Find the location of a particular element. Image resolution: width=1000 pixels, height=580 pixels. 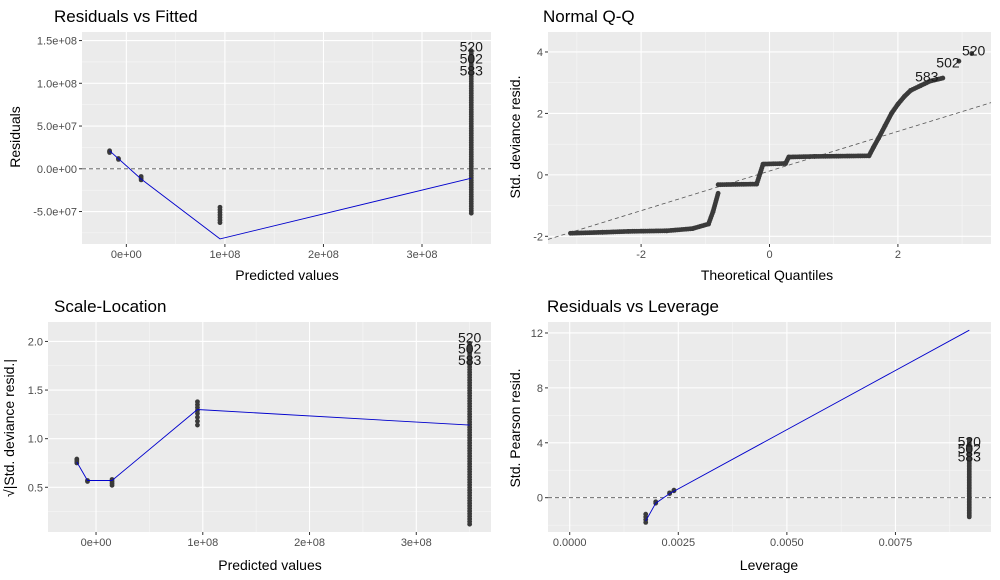

y-tick-label: 1.5e+08 is located at coordinates (57, 42).